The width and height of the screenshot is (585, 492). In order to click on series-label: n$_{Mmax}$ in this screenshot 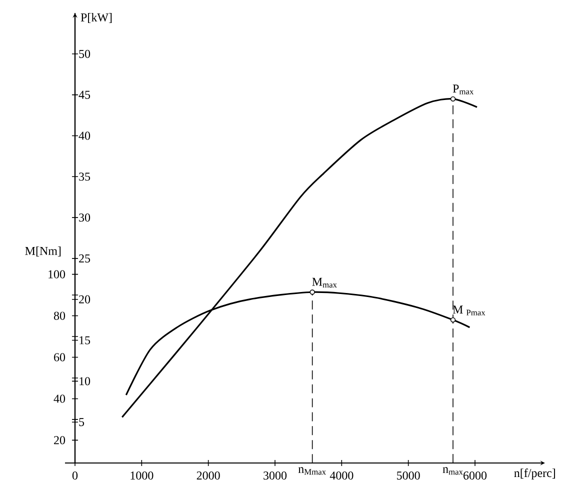, I will do `click(312, 471)`.